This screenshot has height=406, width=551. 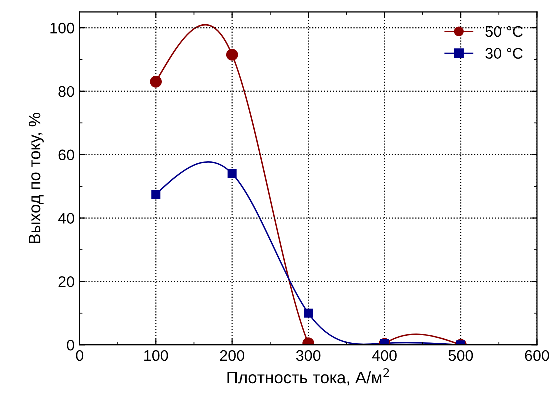 What do you see at coordinates (537, 356) in the screenshot?
I see `x-tick-label: 600` at bounding box center [537, 356].